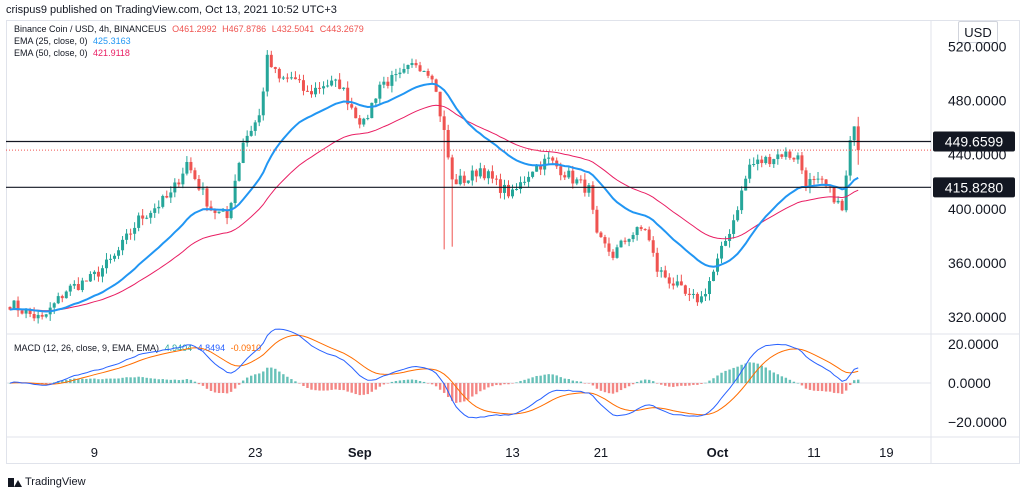 This screenshot has height=496, width=1024. Describe the element at coordinates (255, 452) in the screenshot. I see `time-tick-label: 23` at that location.